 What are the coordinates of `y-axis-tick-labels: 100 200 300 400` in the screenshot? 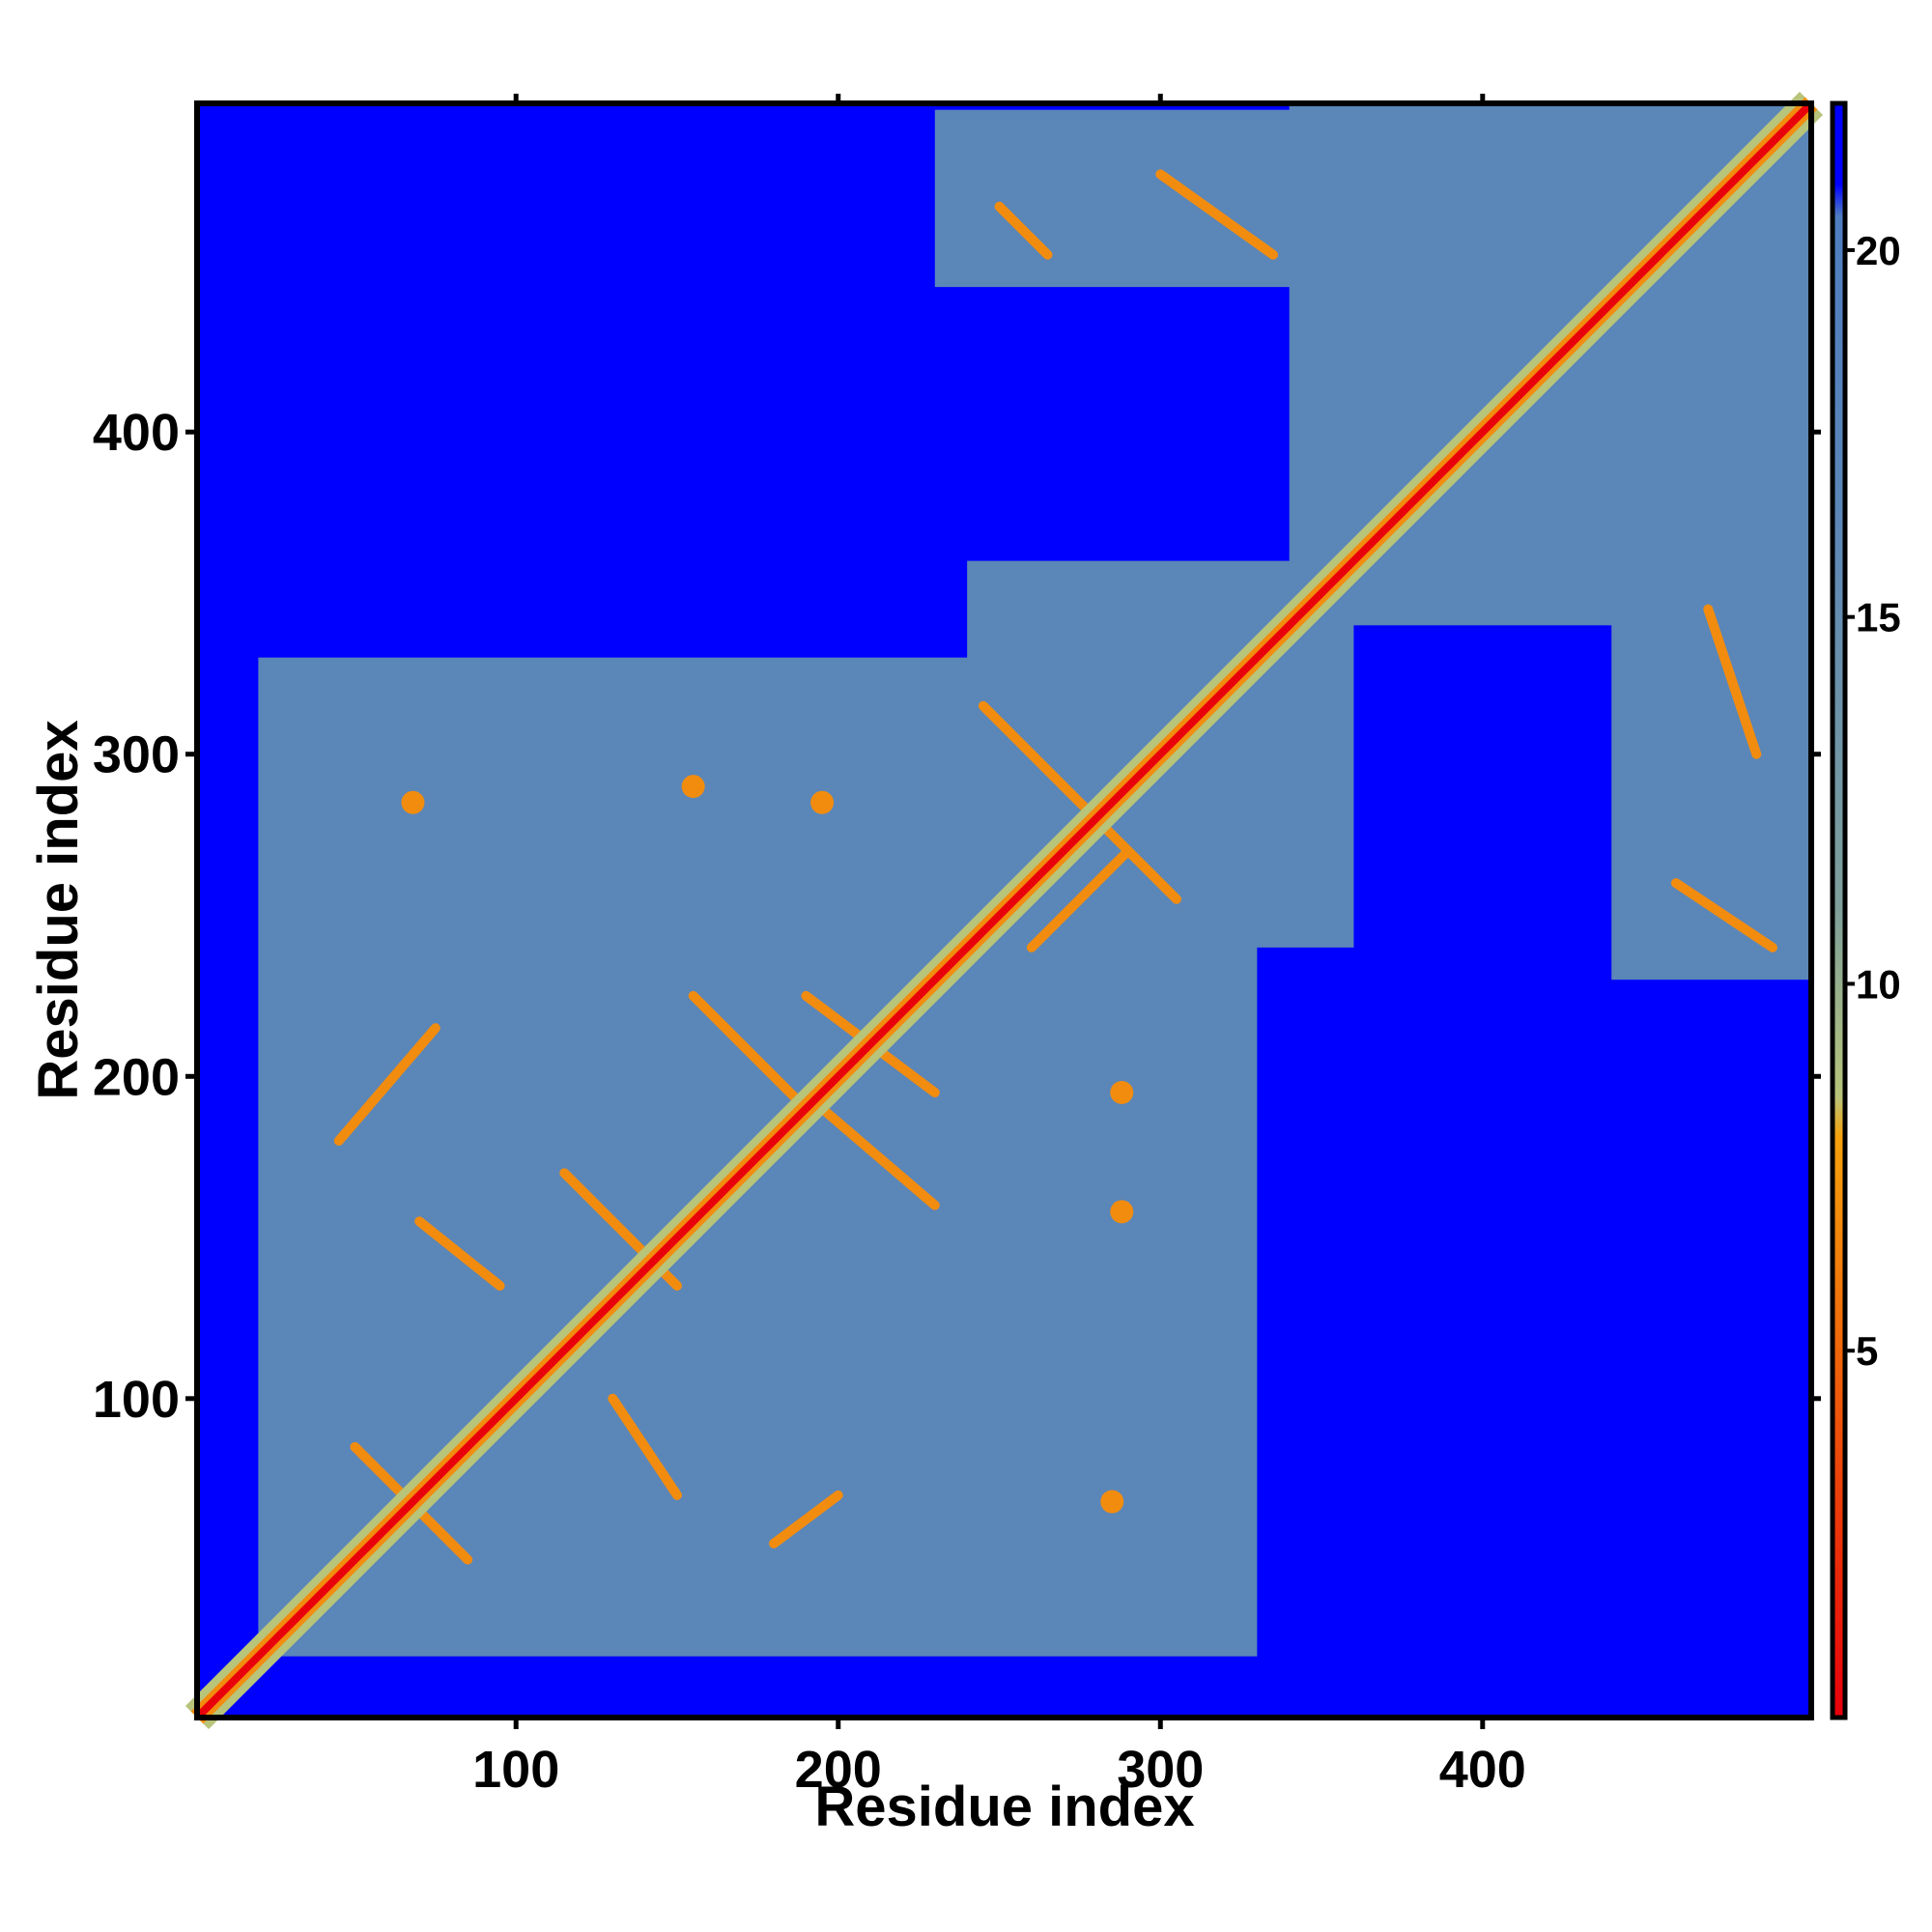 It's located at (136, 916).